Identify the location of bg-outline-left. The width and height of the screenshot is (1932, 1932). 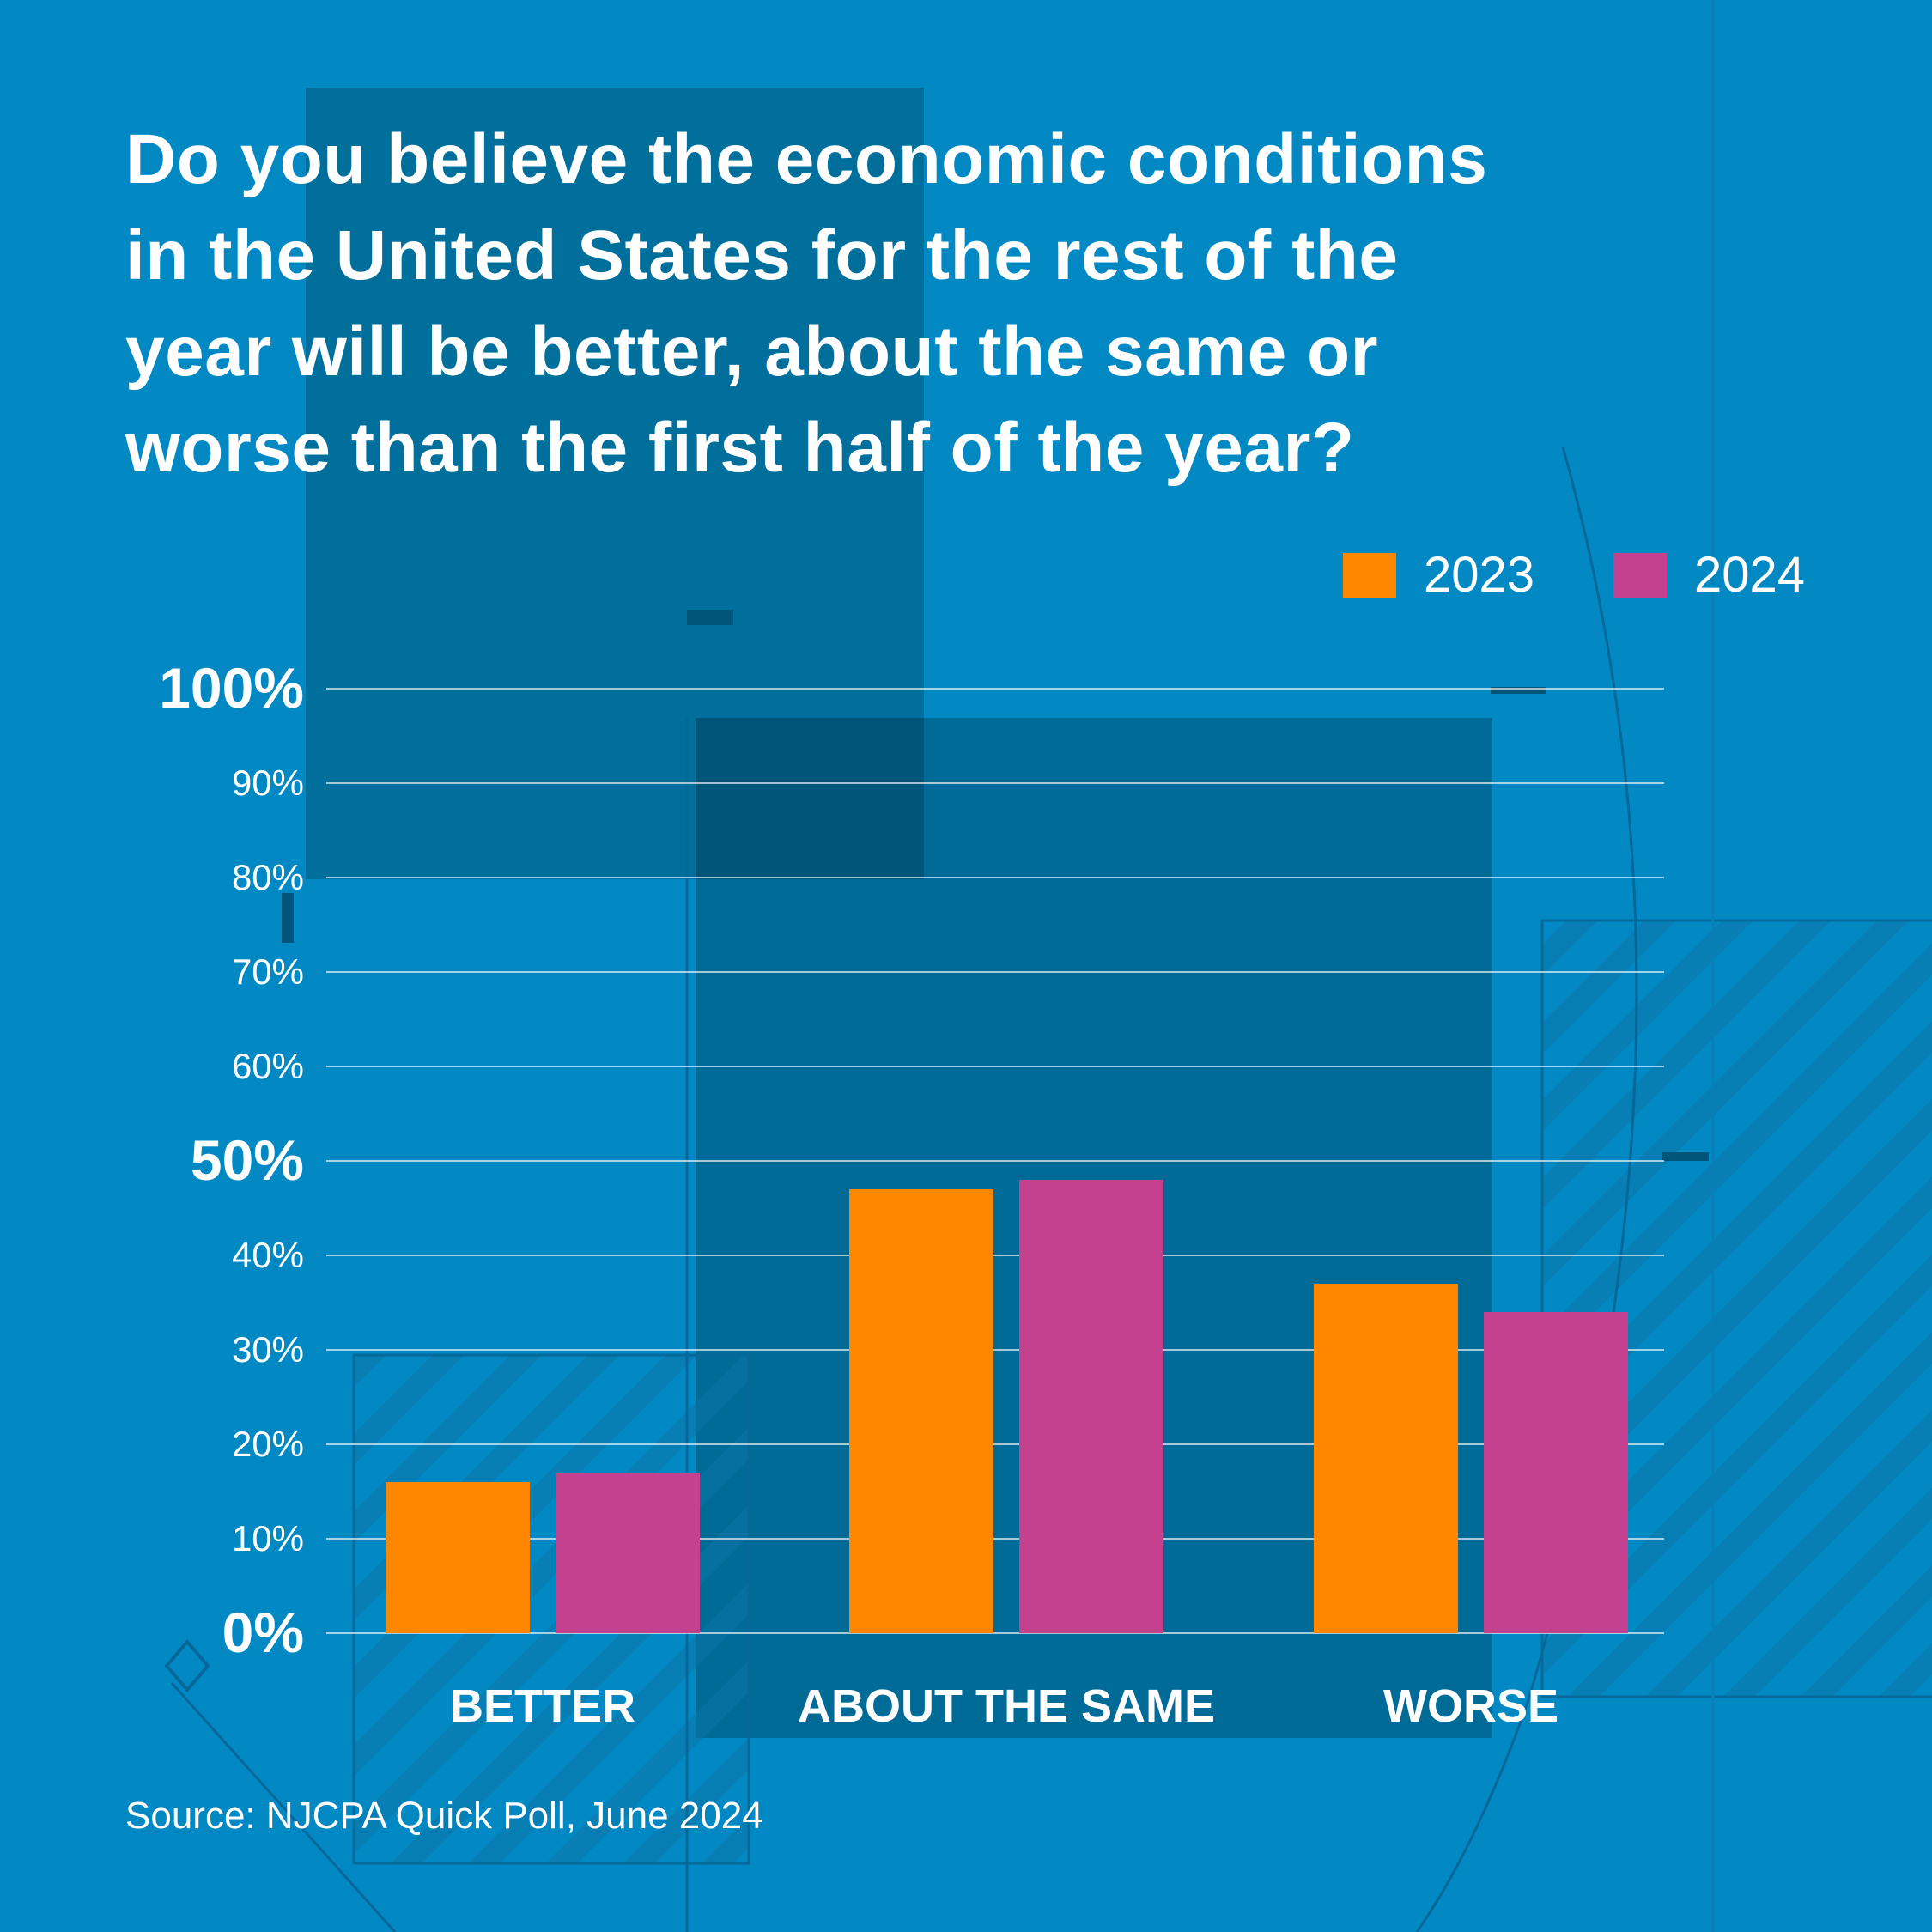
(551, 1609).